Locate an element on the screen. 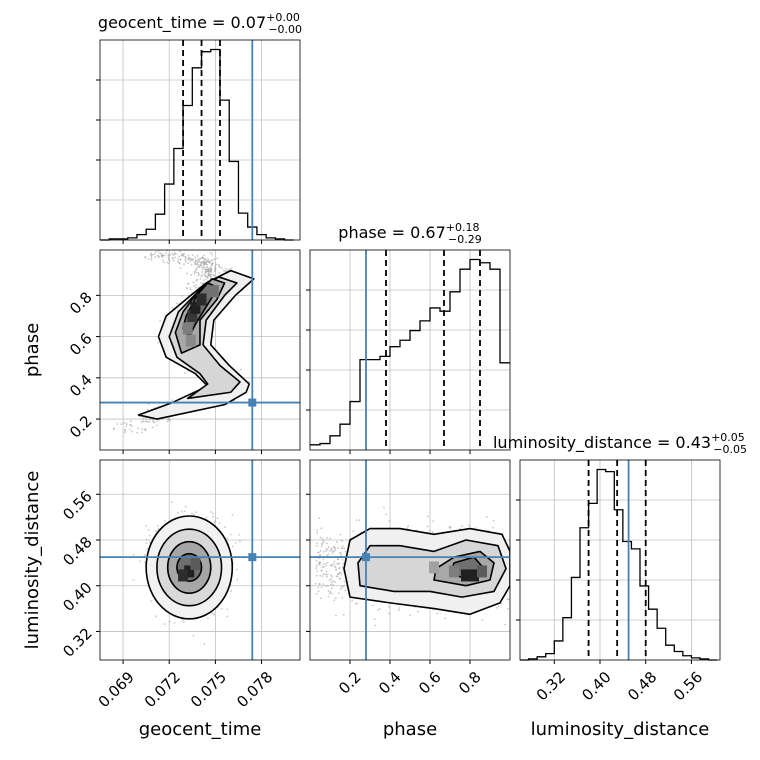 The image size is (760, 760). density-layer is located at coordinates (417, 566).